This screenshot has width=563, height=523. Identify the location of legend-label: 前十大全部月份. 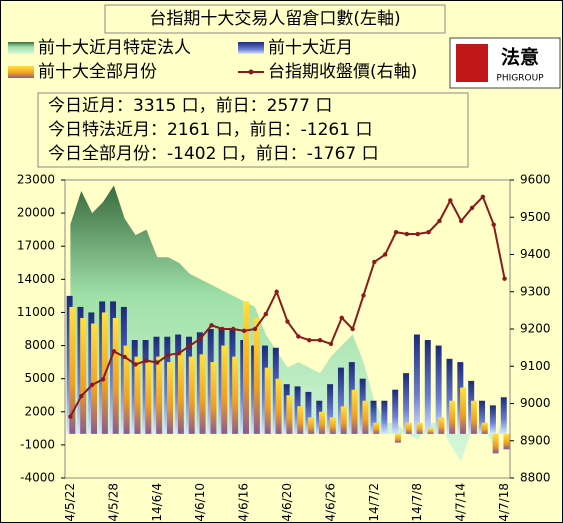
(97, 72).